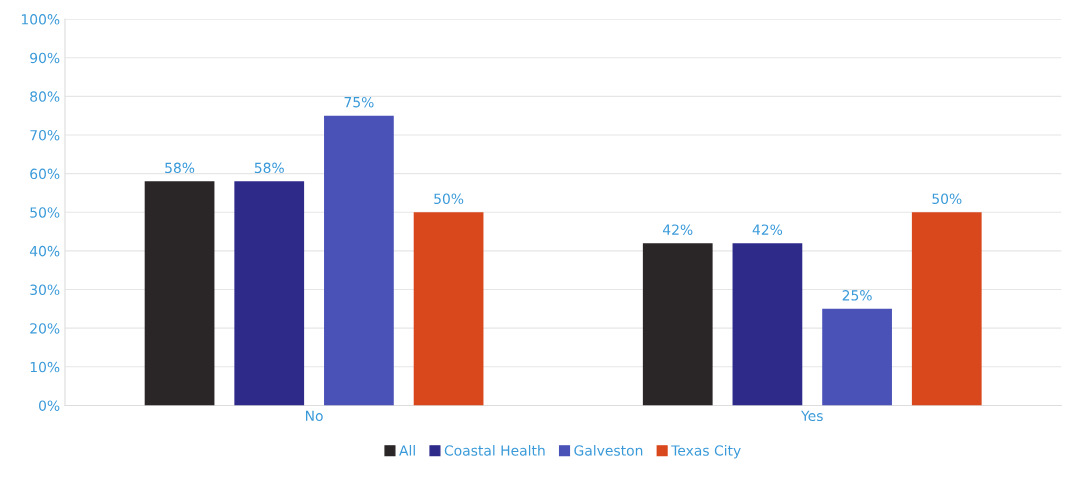 Image resolution: width=1083 pixels, height=477 pixels. I want to click on y-tick-label: 0%, so click(49, 405).